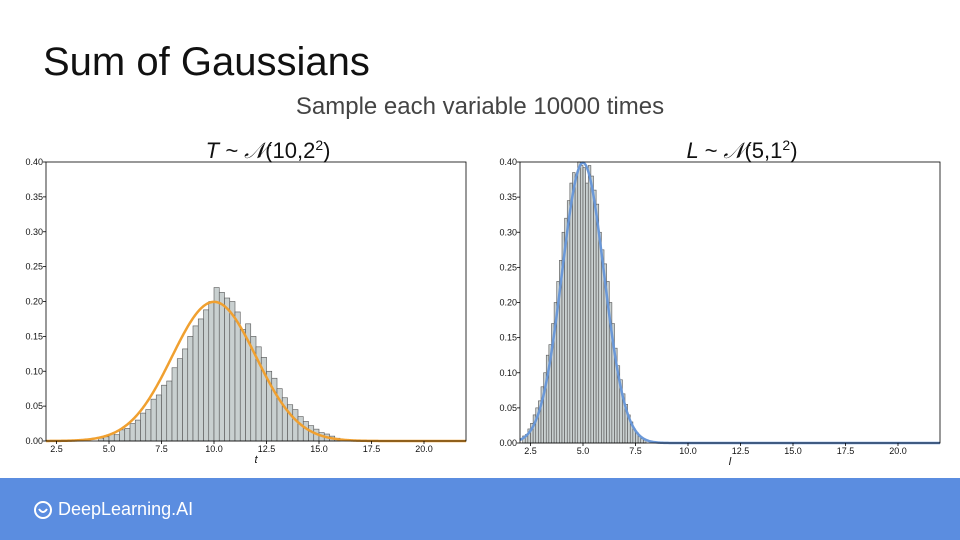 This screenshot has width=960, height=540. I want to click on chart-title: T ~ 𝒩(10,22), so click(268, 150).